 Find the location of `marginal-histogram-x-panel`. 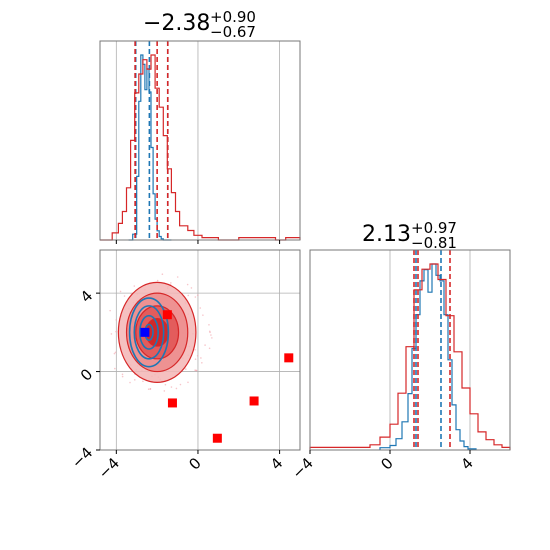

marginal-histogram-x-panel is located at coordinates (200, 142).